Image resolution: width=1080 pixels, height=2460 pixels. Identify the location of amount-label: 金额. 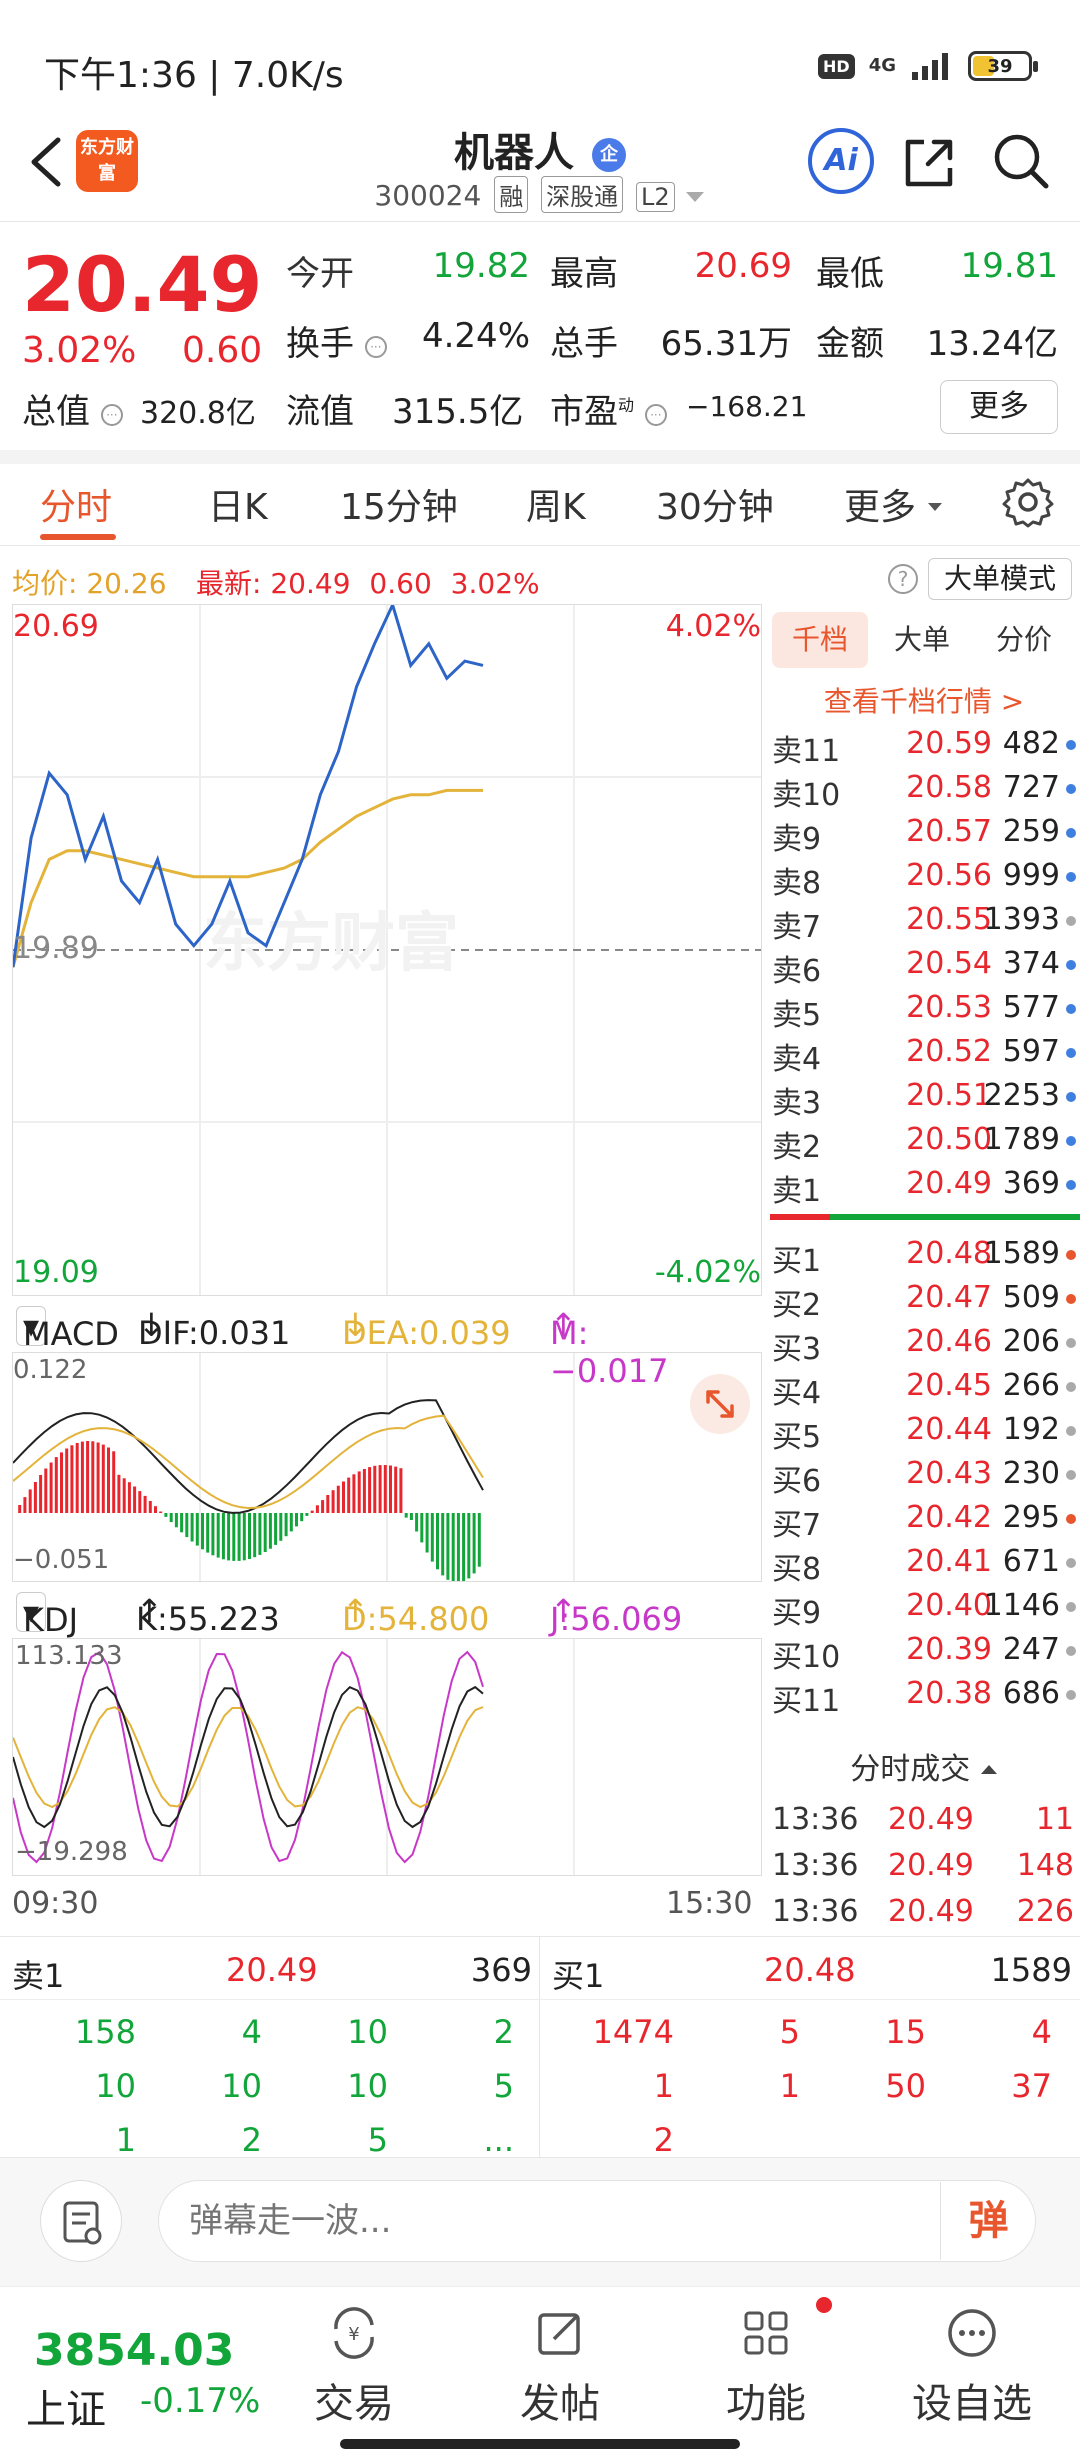
(850, 344).